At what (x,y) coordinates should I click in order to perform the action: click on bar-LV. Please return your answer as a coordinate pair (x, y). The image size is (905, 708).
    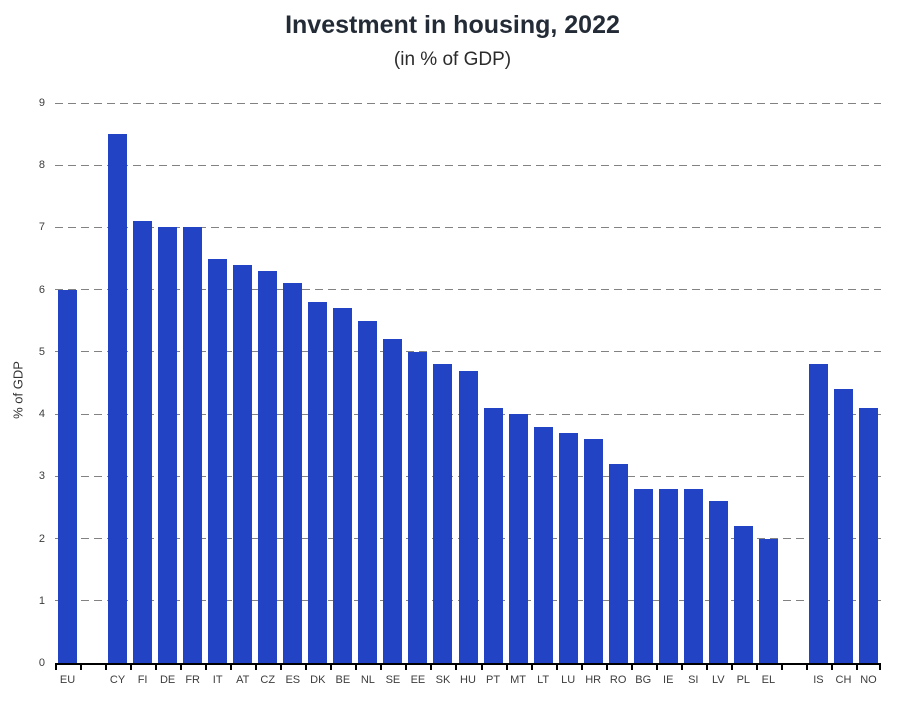
    Looking at the image, I should click on (718, 582).